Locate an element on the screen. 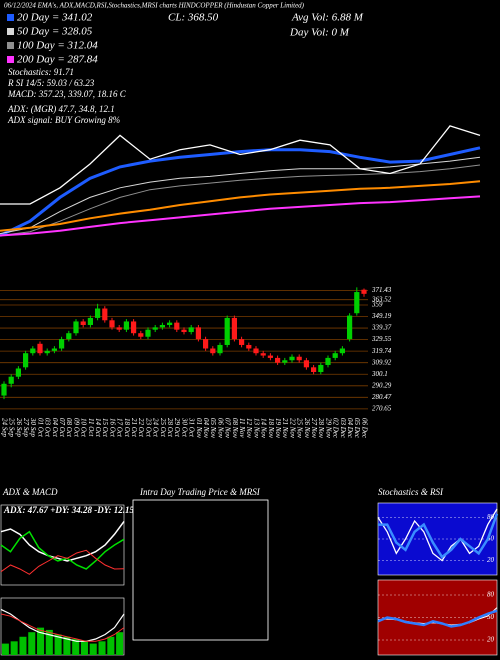 The width and height of the screenshot is (500, 660). x-tick-label: 07 Nov is located at coordinates (228, 428).